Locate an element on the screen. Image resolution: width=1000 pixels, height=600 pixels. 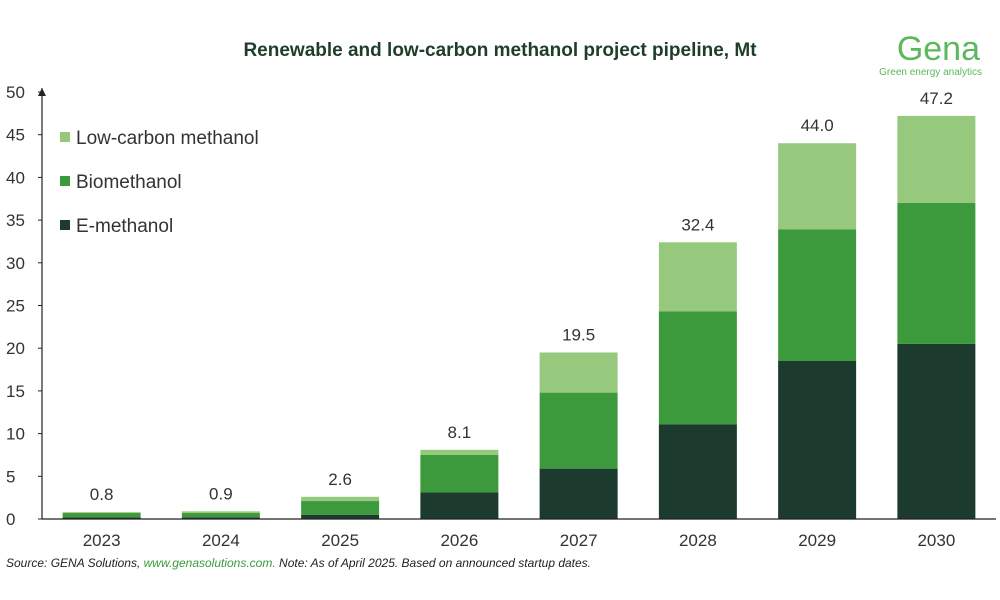
bar-low-carbon-methanol-2024 is located at coordinates (220, 512).